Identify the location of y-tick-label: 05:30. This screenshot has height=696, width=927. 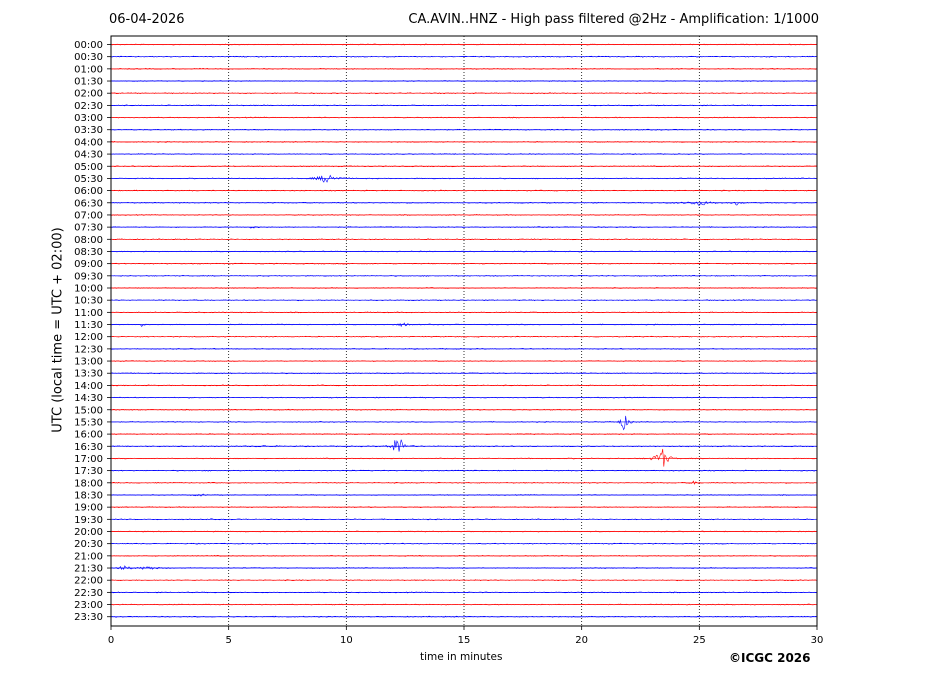
(88, 179).